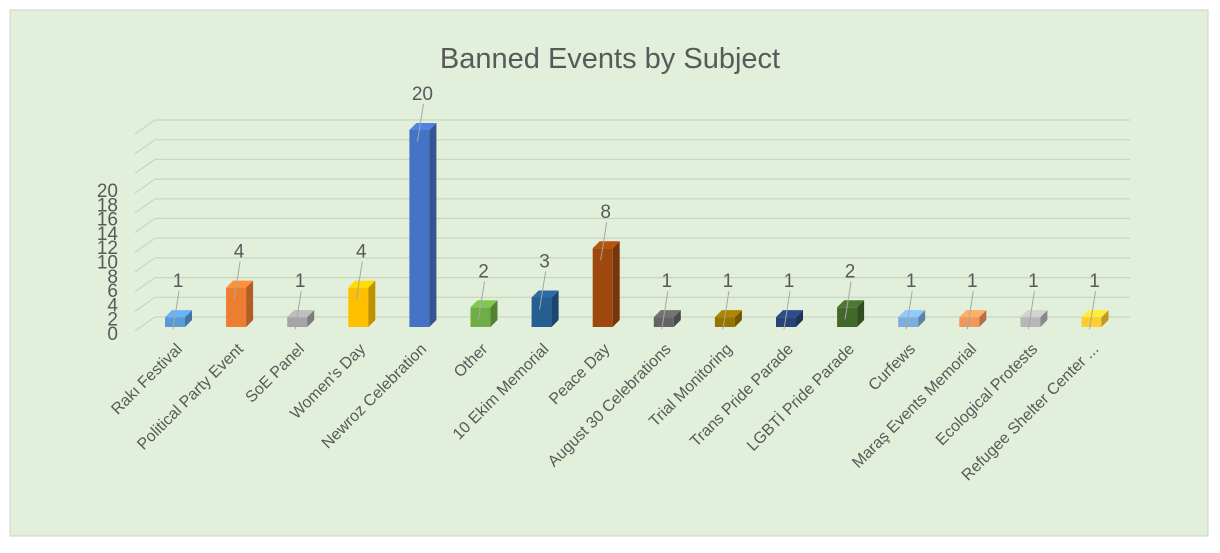  What do you see at coordinates (107, 191) in the screenshot?
I see `y-tick-label: 20` at bounding box center [107, 191].